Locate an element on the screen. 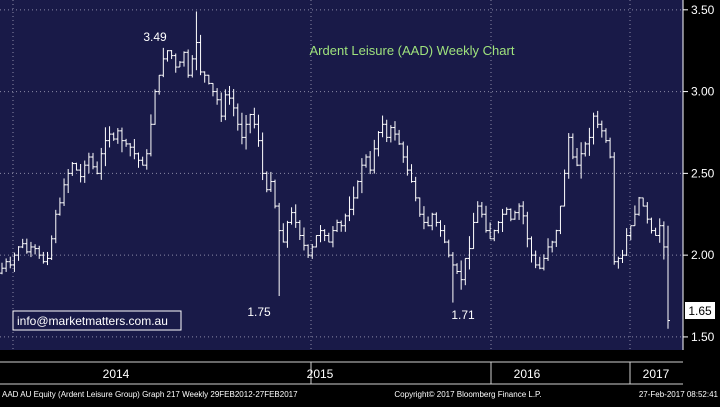 This screenshot has height=407, width=720. x-axis: 2014 2015 2016 2017 is located at coordinates (341, 373).